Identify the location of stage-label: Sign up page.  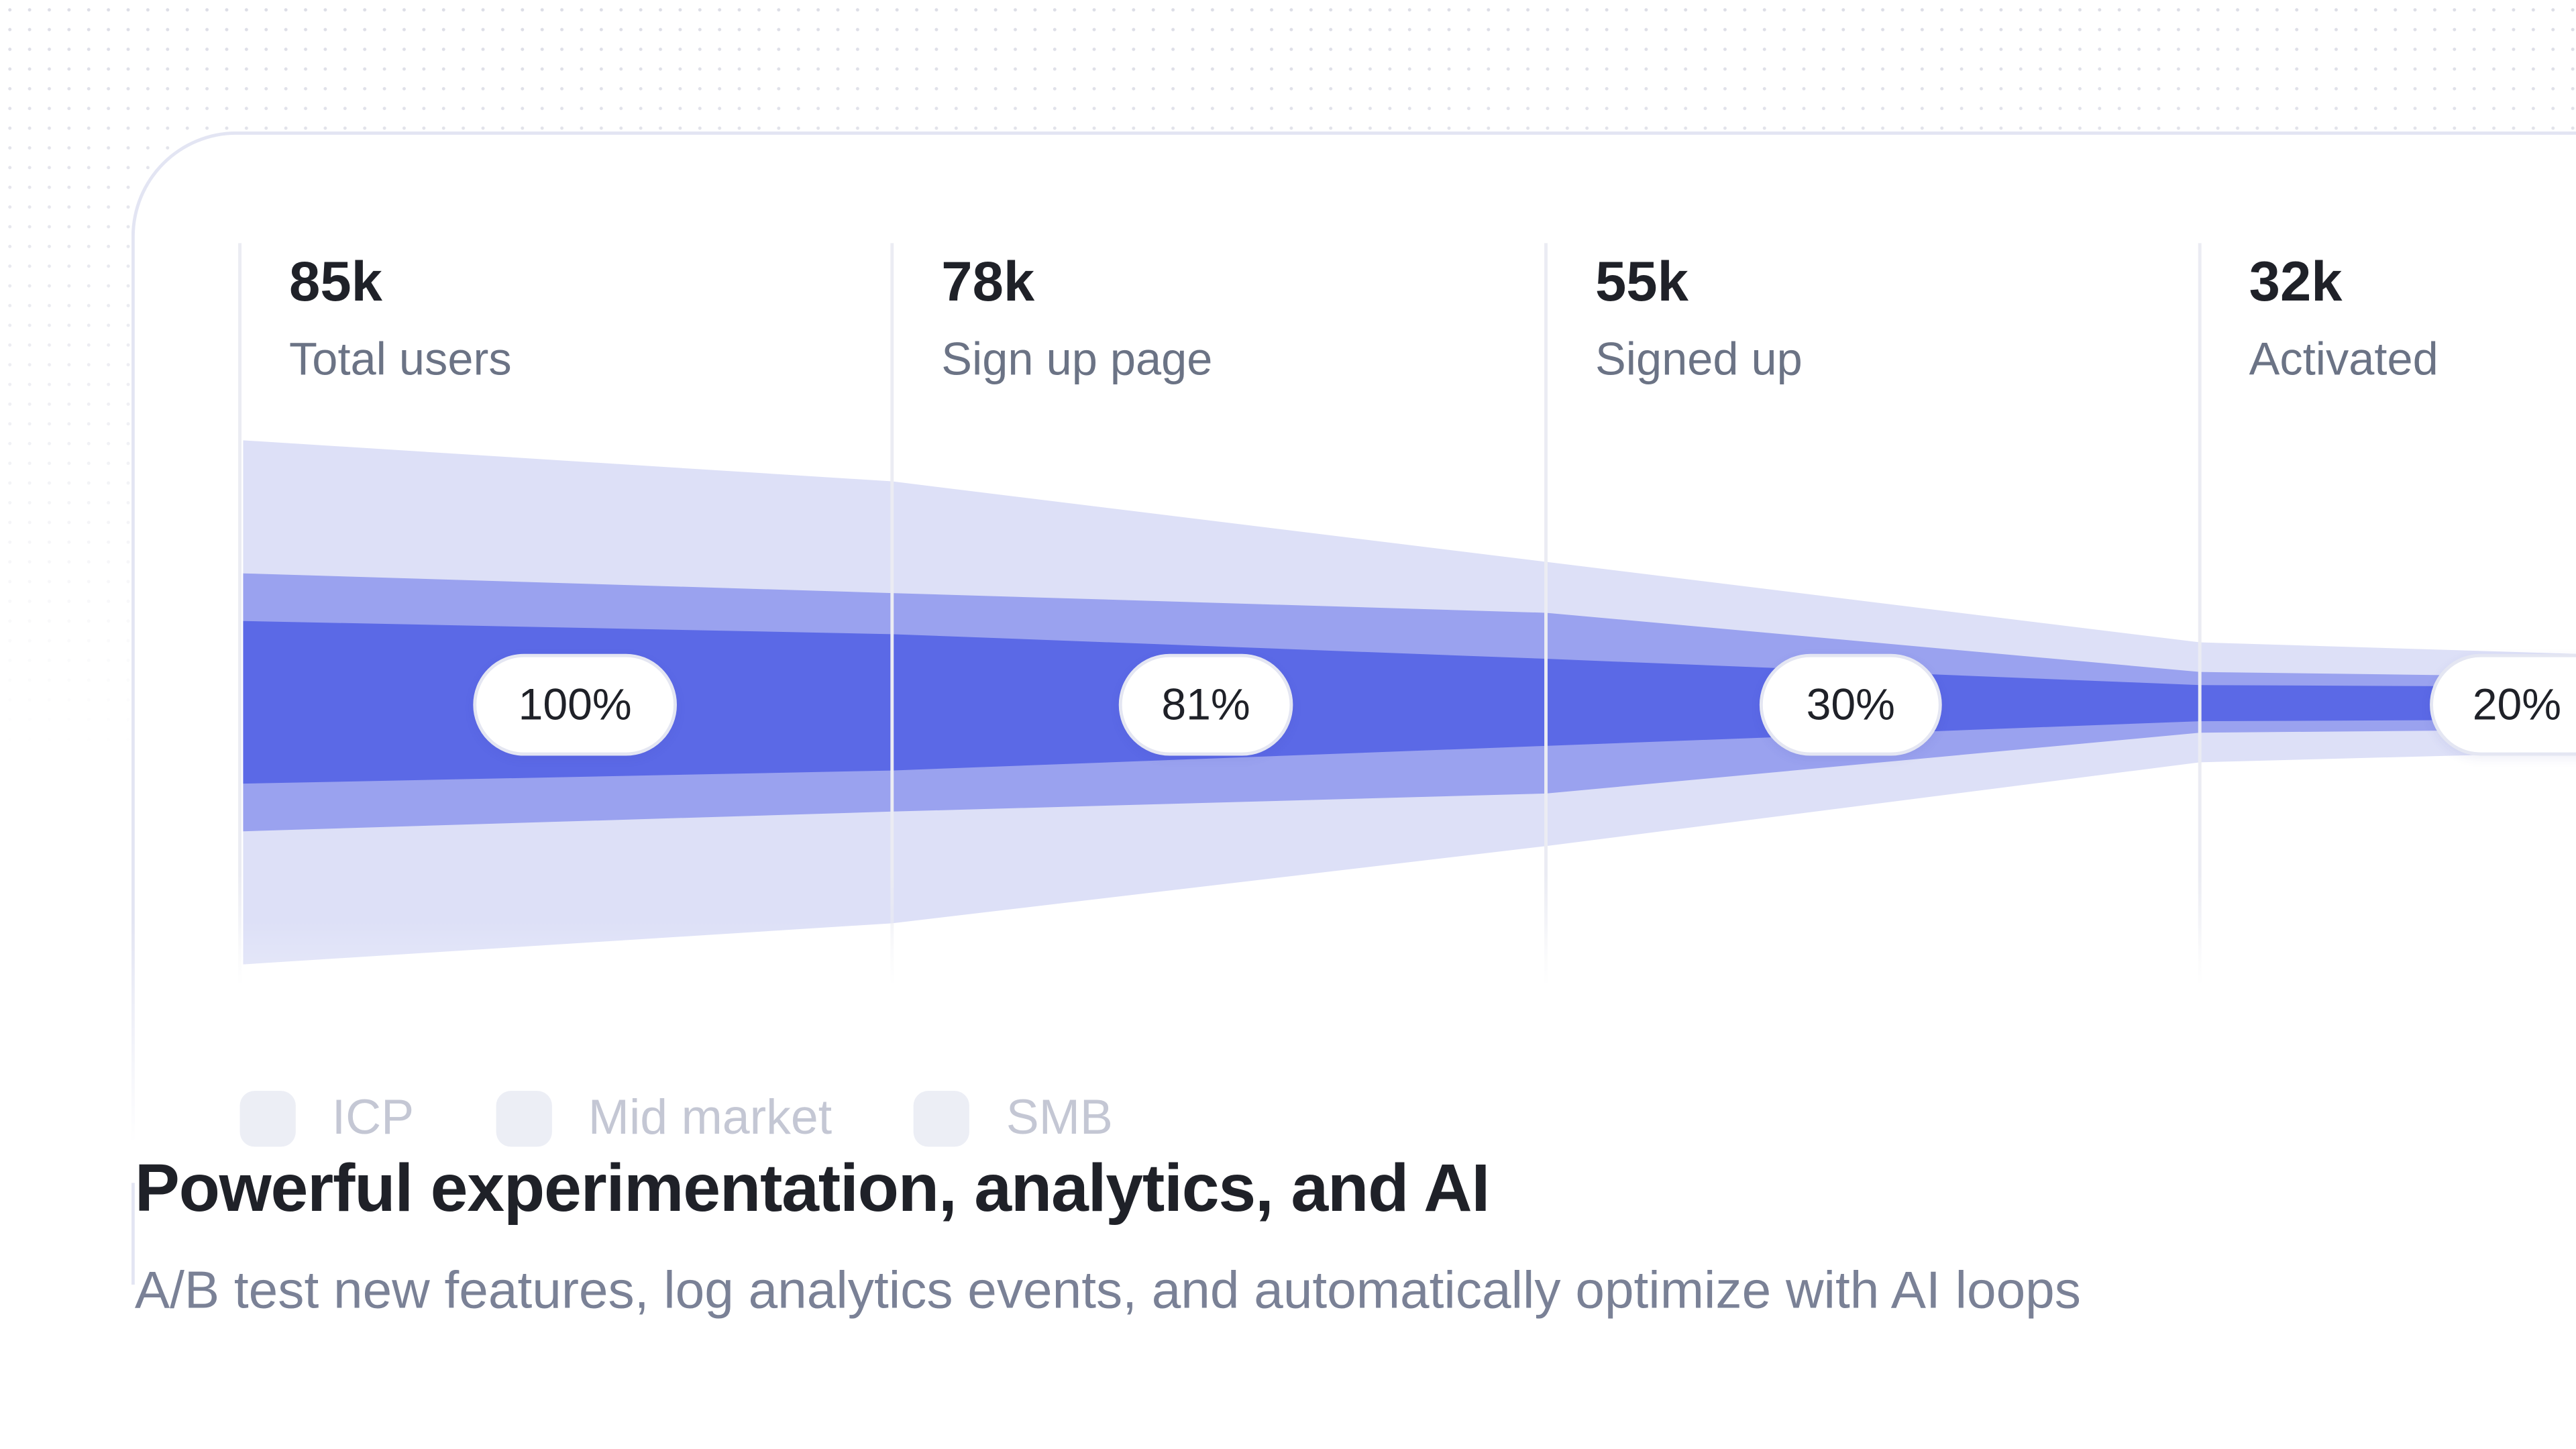
(1077, 359).